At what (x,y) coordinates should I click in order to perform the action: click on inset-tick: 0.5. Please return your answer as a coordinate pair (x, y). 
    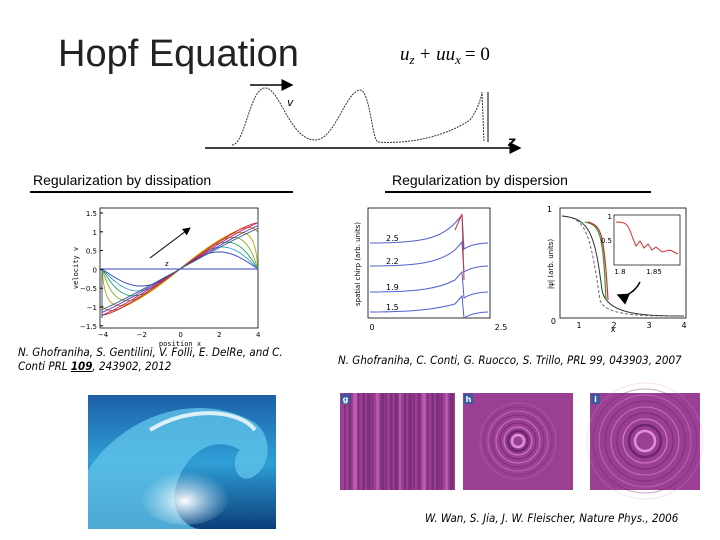
    Looking at the image, I should click on (606, 241).